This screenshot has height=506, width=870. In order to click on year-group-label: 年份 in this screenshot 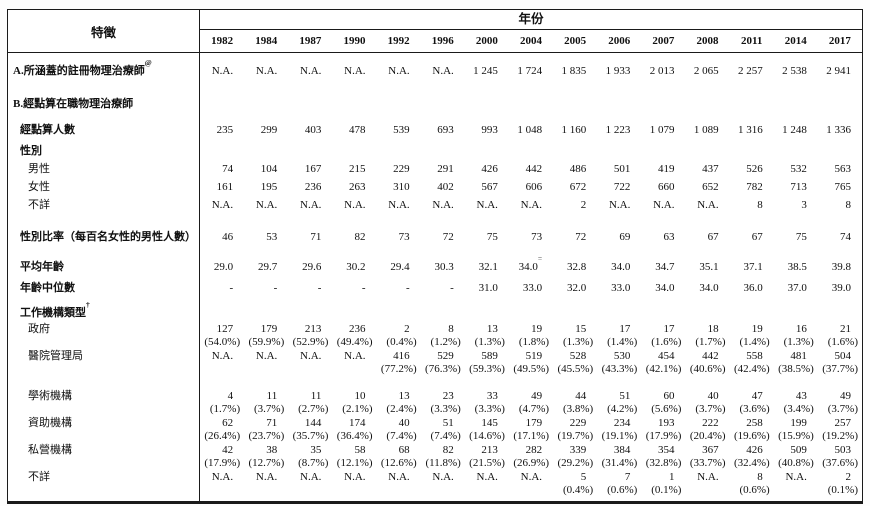, I will do `click(531, 20)`.